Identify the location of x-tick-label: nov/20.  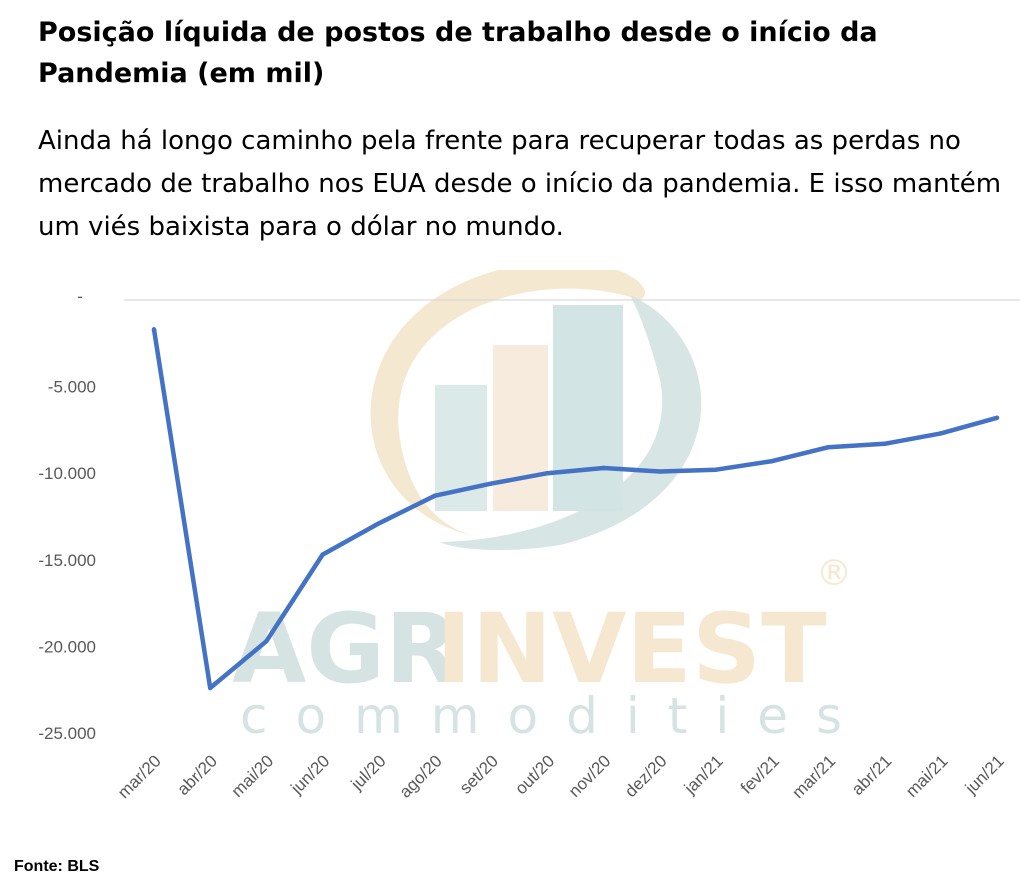
(590, 776).